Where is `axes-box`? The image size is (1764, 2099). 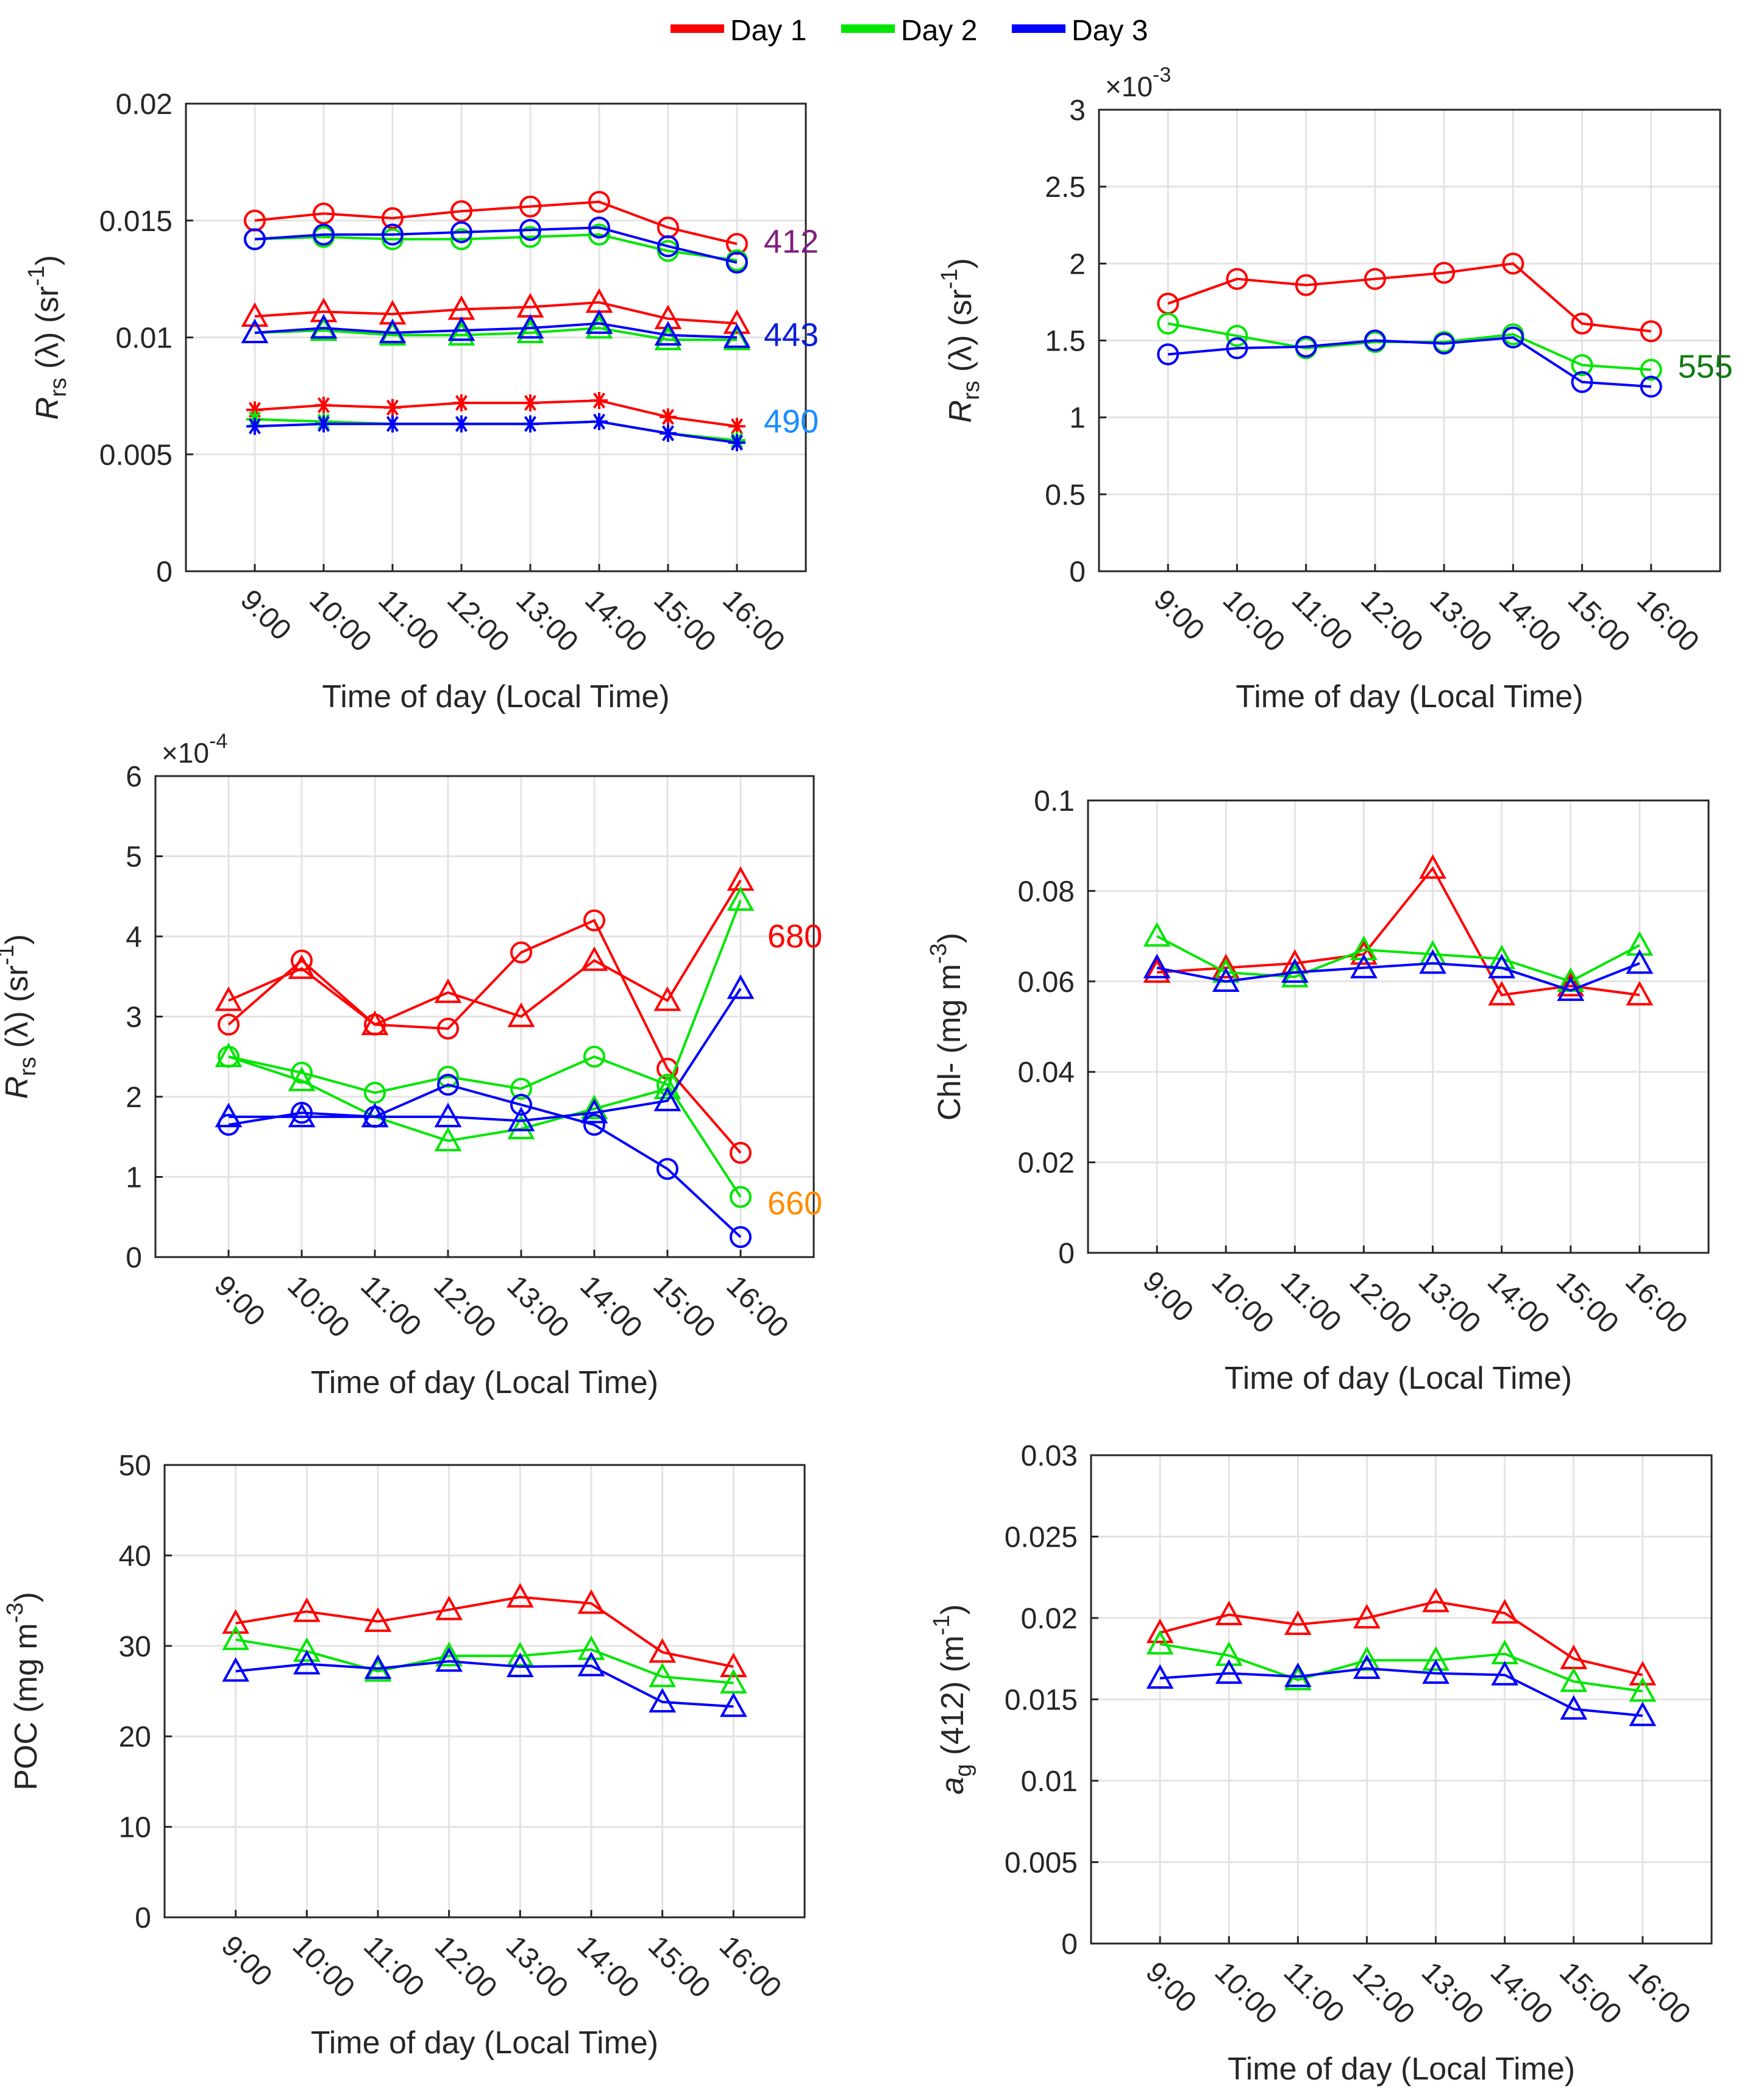
axes-box is located at coordinates (484, 1691).